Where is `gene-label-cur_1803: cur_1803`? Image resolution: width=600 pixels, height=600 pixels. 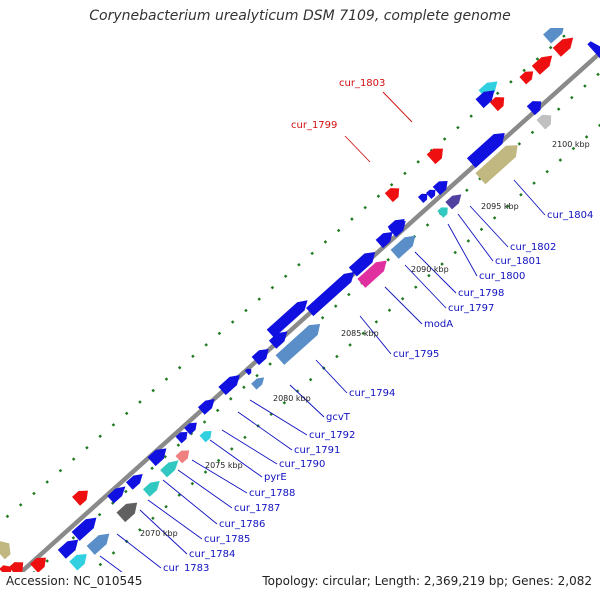 gene-label-cur_1803: cur_1803 is located at coordinates (362, 83).